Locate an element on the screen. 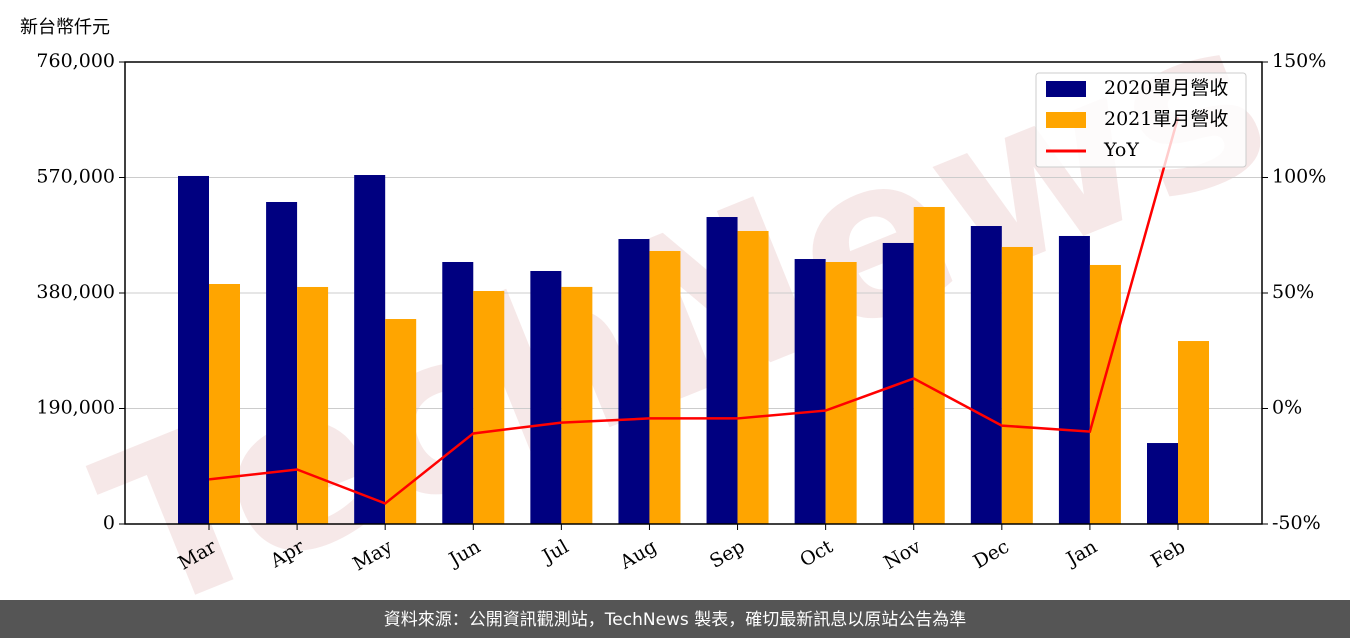 This screenshot has width=1350, height=642. footer-band is located at coordinates (675, 619).